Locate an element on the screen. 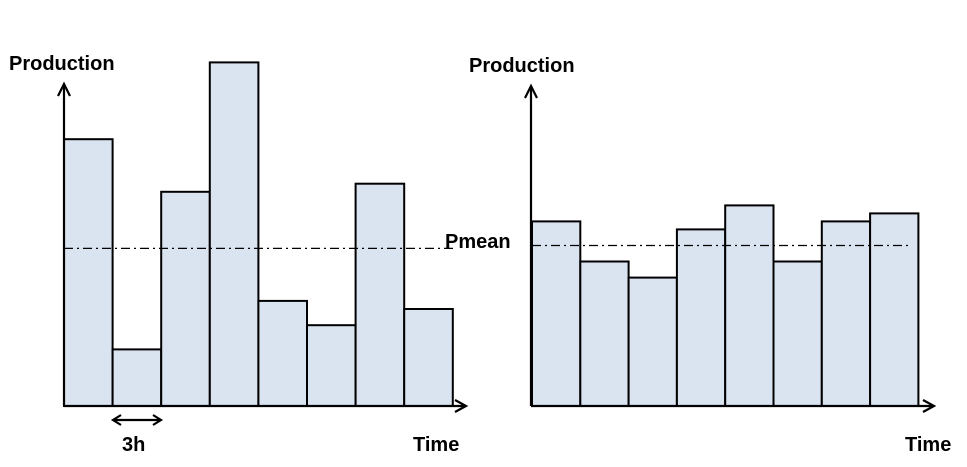 This screenshot has height=467, width=967. right-x-arrowhead is located at coordinates (929, 406).